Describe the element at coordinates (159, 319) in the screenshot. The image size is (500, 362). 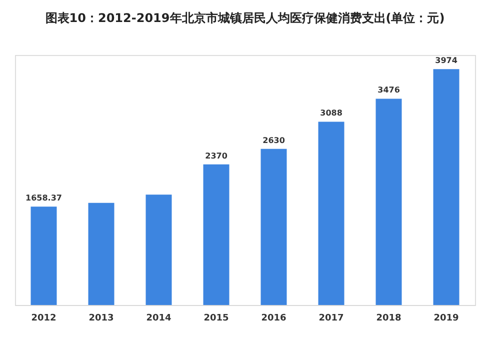
I see `x-tick-label: 2014` at that location.